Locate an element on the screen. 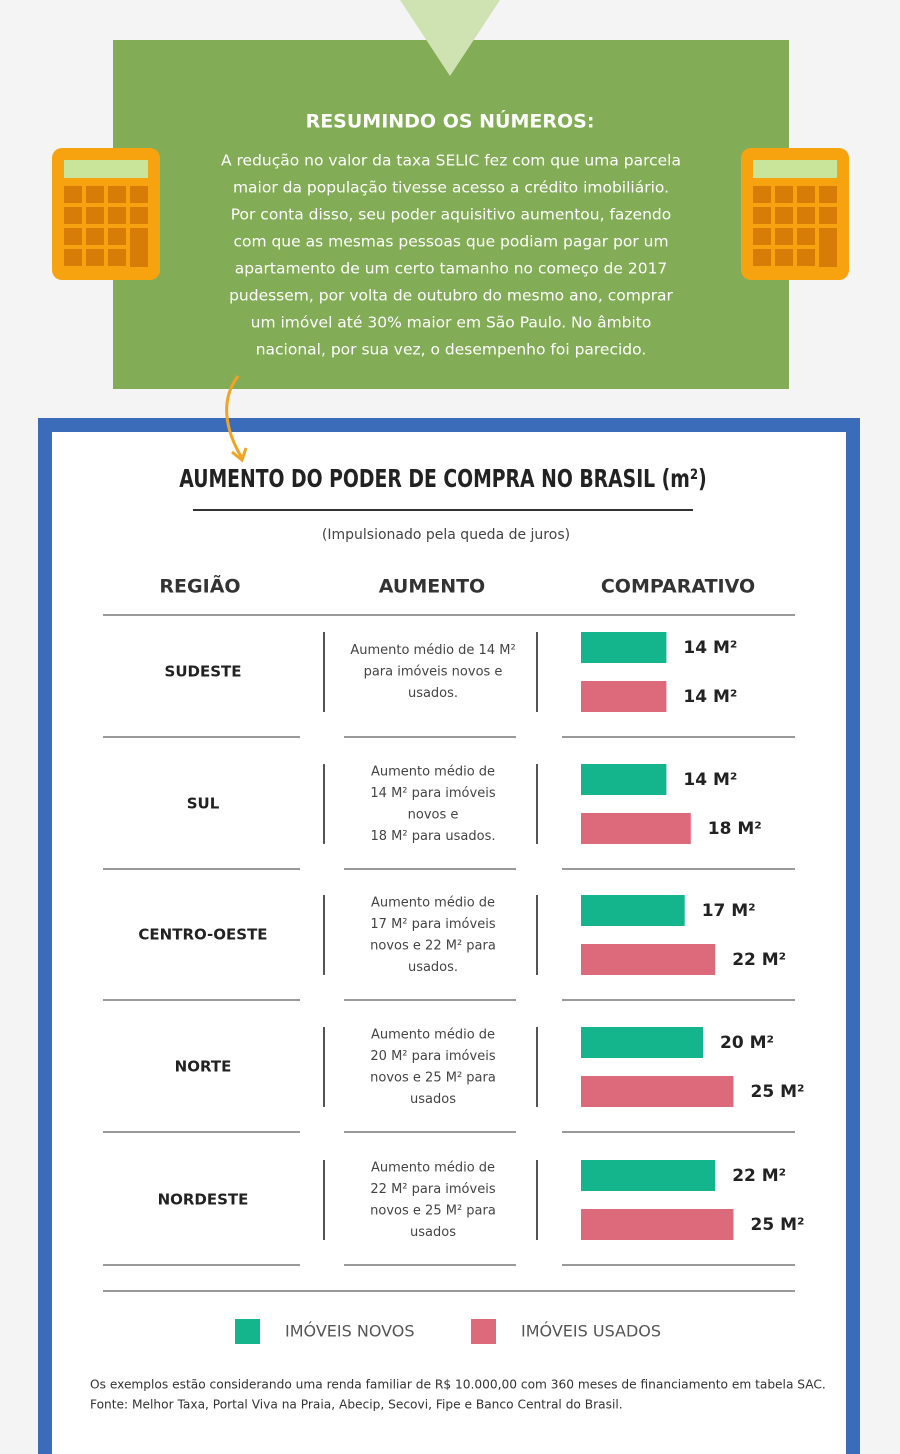 The width and height of the screenshot is (900, 1454). description-line: para imóveis novos e is located at coordinates (433, 672).